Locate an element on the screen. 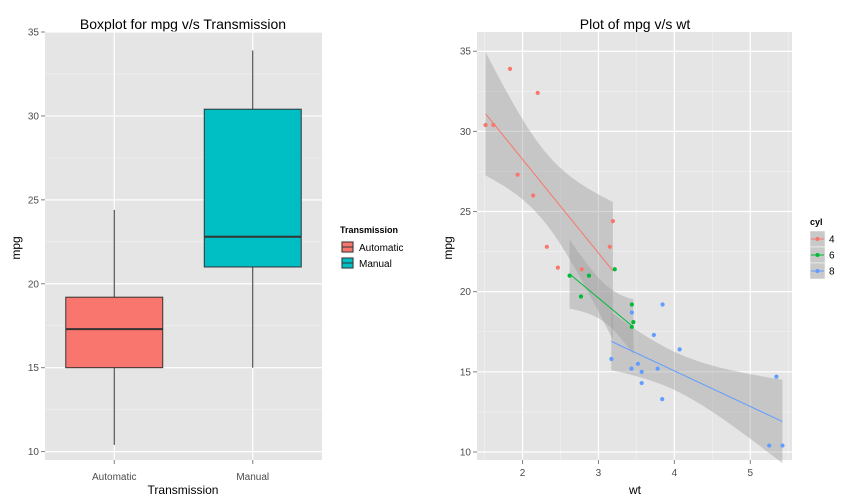 Image resolution: width=864 pixels, height=504 pixels. scatter-y-tick-label: 25 is located at coordinates (466, 212).